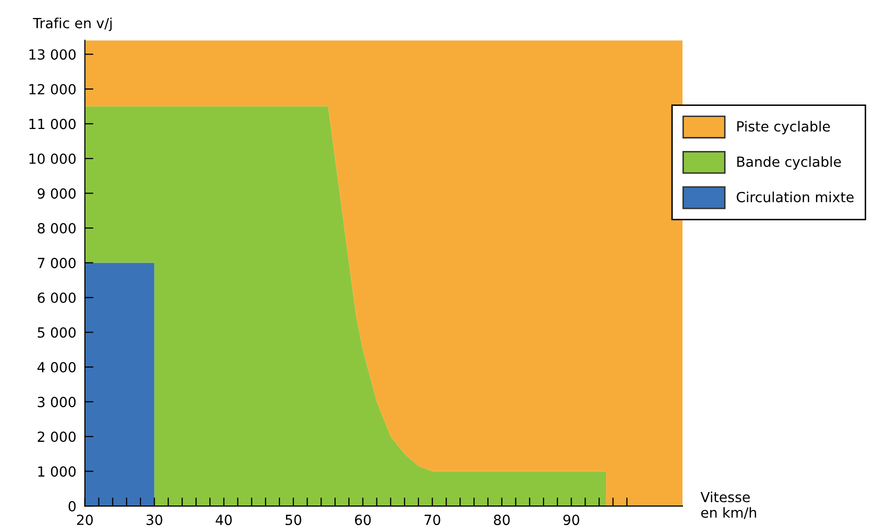  I want to click on y-tick-label: 6 000, so click(57, 297).